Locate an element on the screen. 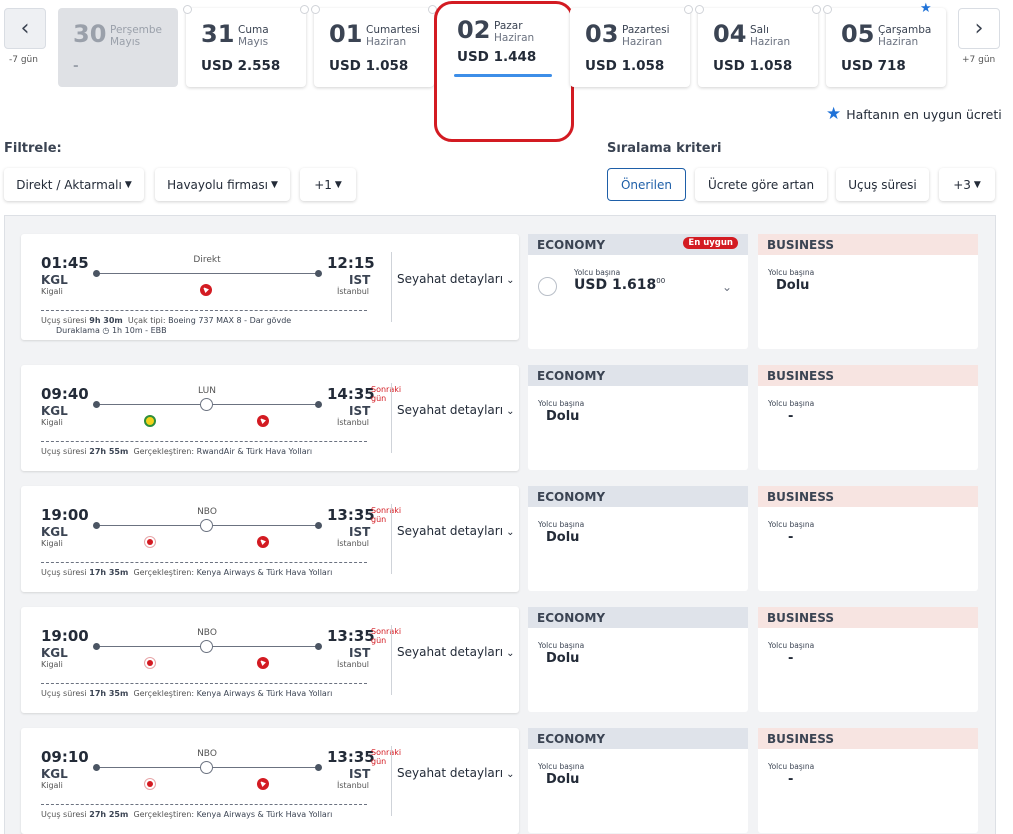  business-header: BUSINESS is located at coordinates (868, 738).